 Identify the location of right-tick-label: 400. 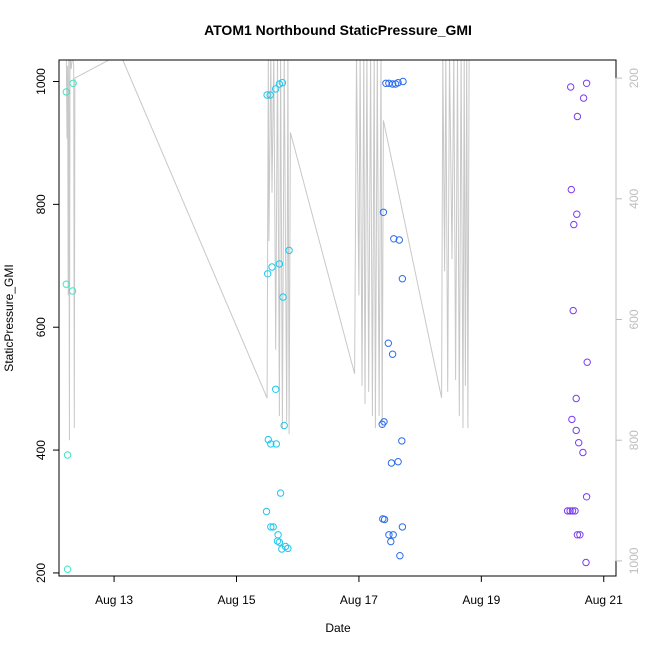
(634, 198).